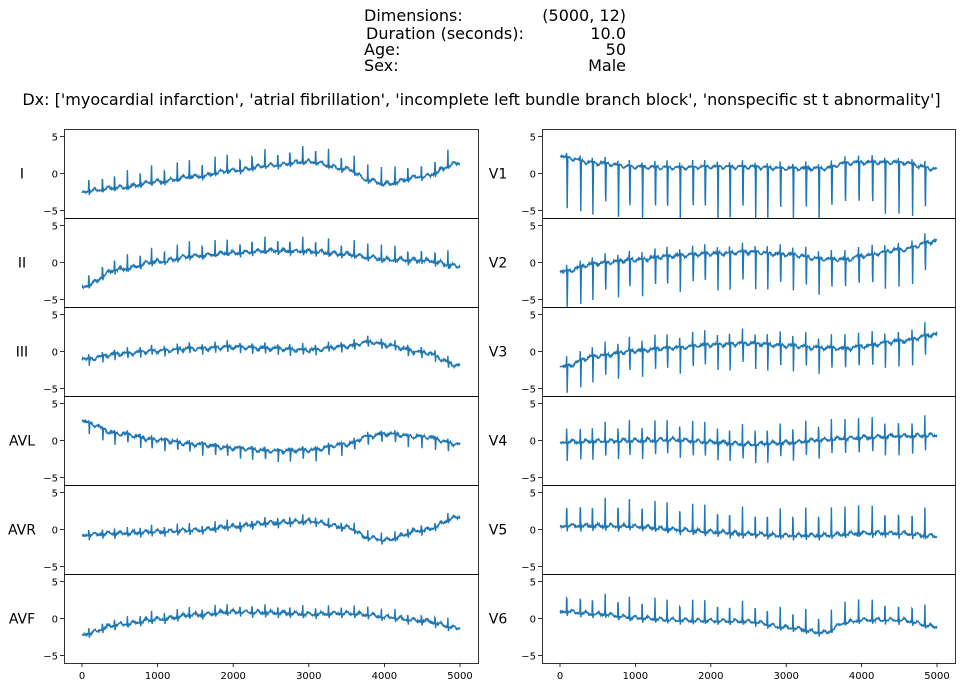  I want to click on y-tick-label-v4-1: 0, so click(533, 442).